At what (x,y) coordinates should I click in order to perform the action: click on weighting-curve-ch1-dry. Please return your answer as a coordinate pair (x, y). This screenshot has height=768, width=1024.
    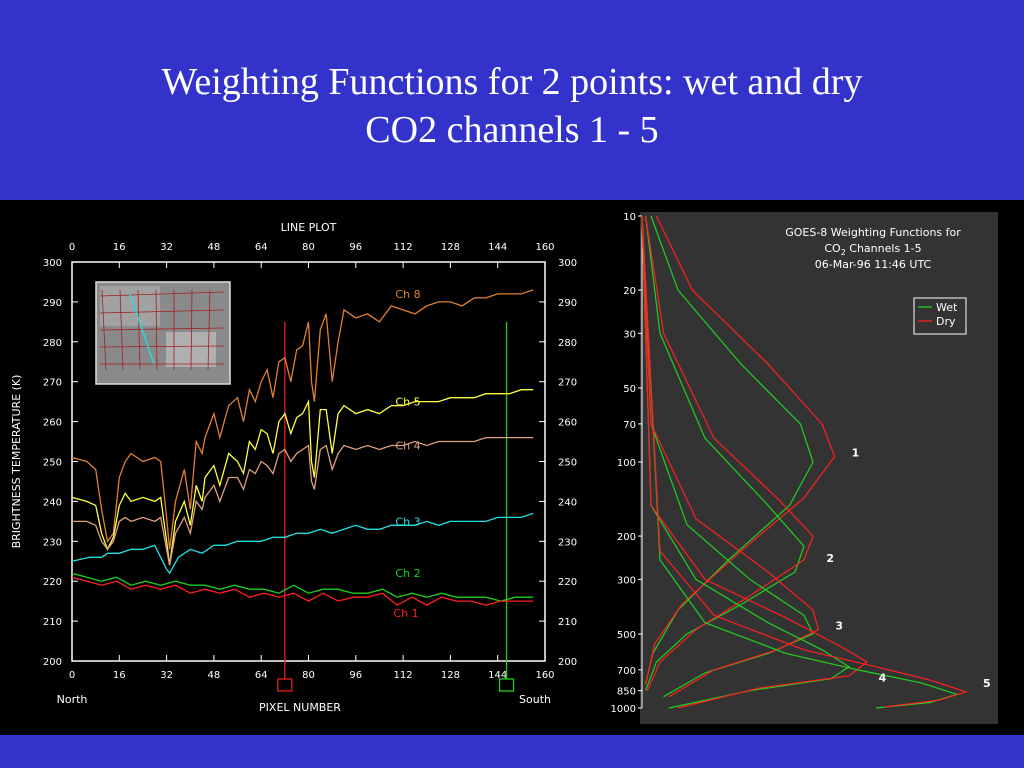
    Looking at the image, I should click on (740, 450).